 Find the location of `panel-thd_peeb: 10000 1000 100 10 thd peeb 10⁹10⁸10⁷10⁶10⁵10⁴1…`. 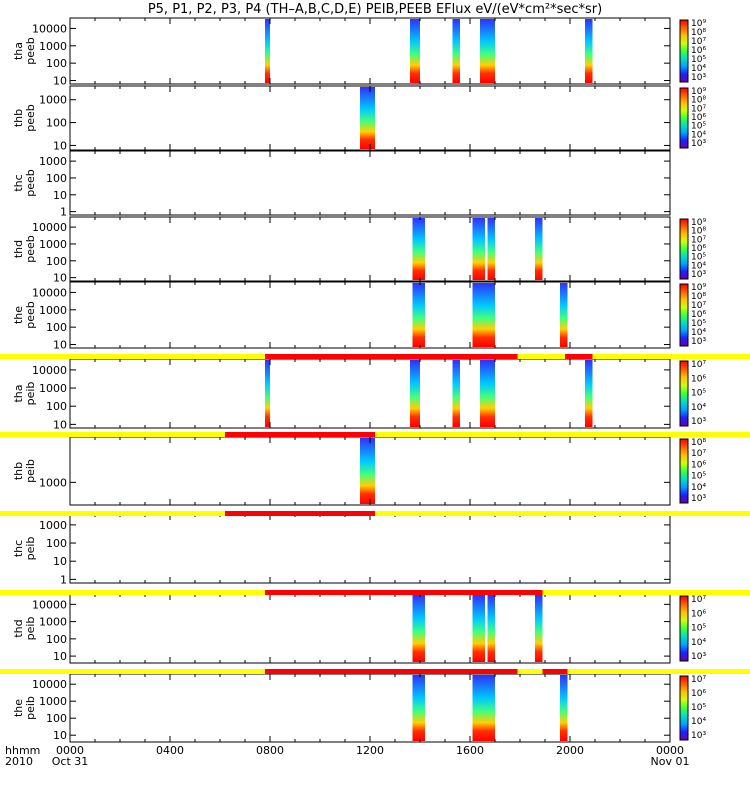

panel-thd_peeb: 10000 1000 100 10 thd peeb 10⁹10⁸10⁷10⁶10⁵10⁴1… is located at coordinates (359, 250).